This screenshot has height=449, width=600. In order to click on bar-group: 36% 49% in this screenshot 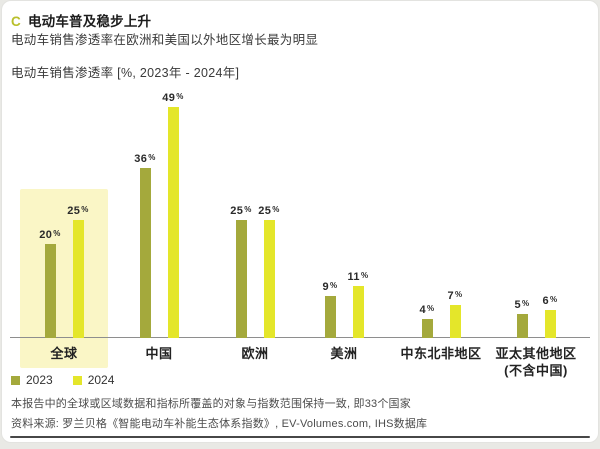, I will do `click(159, 215)`.